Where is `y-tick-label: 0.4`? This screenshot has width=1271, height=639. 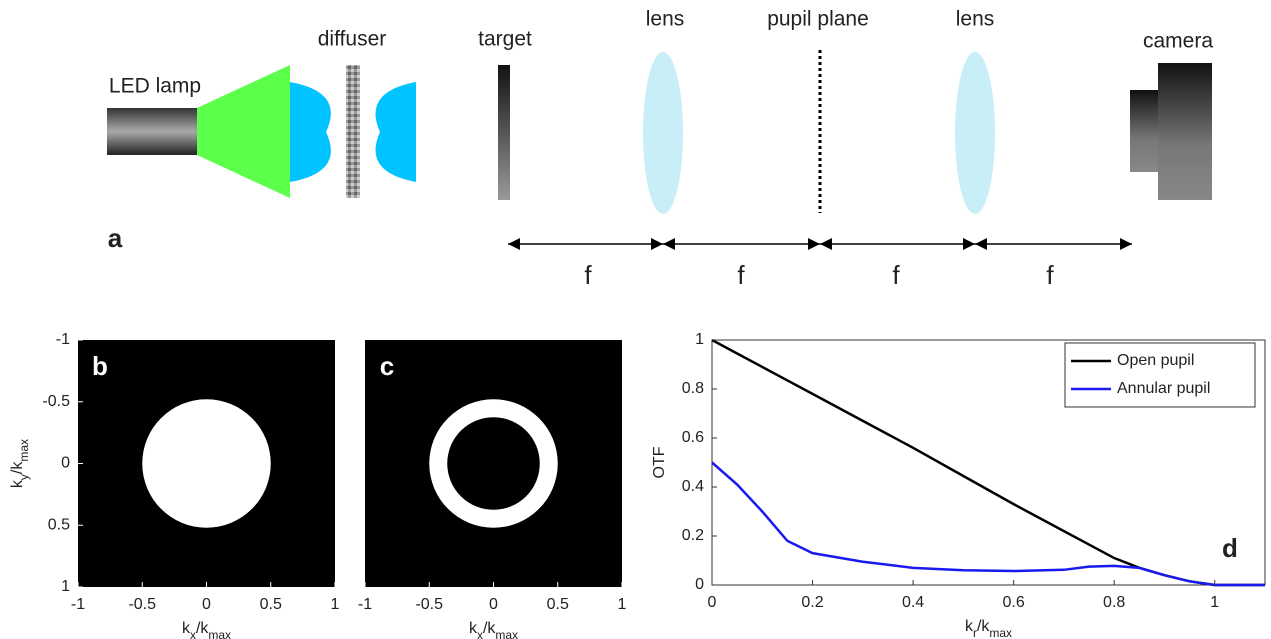 y-tick-label: 0.4 is located at coordinates (693, 486).